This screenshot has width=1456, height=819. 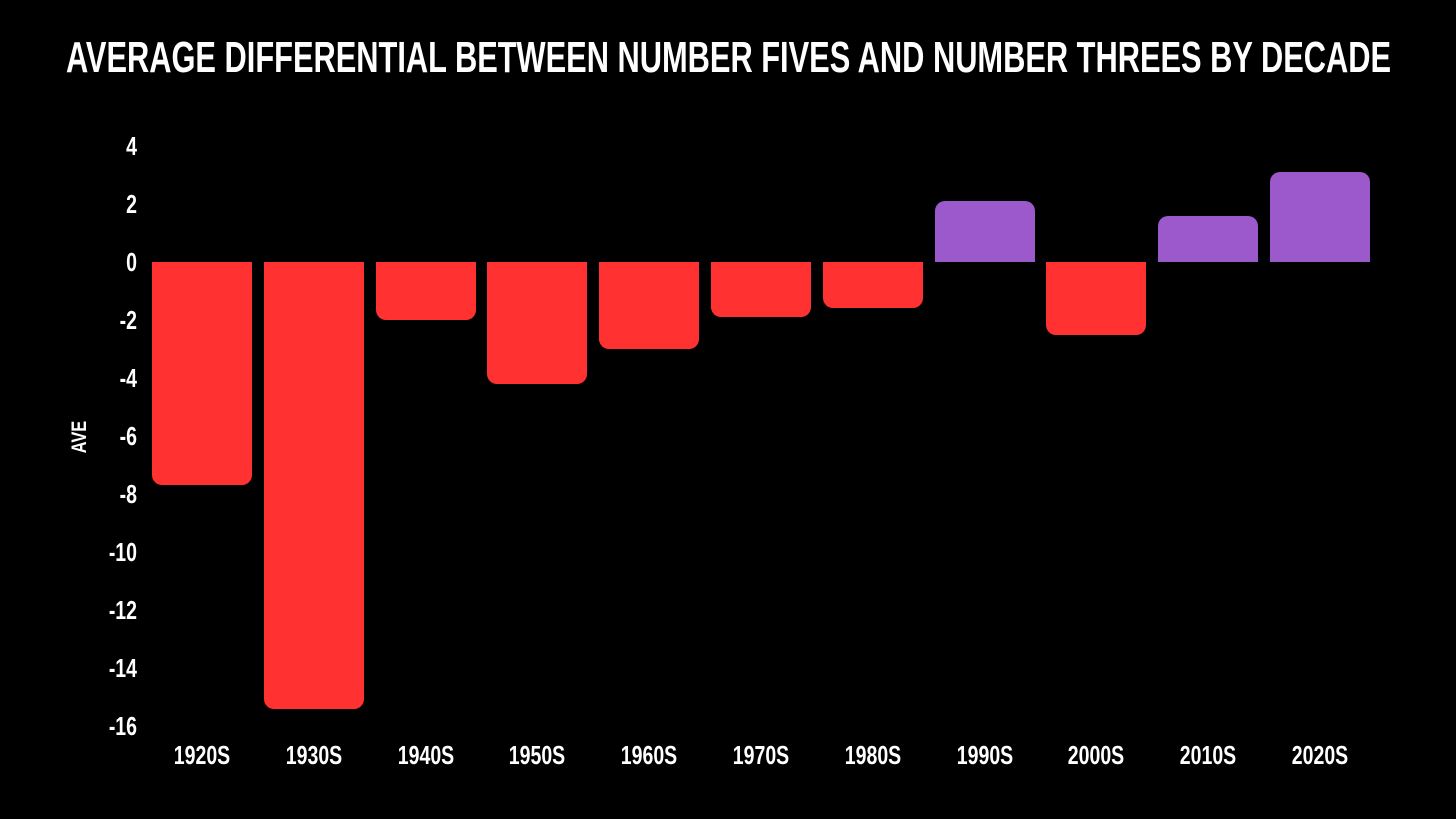 I want to click on x-tick-label-1950s: 1950S, so click(x=537, y=755).